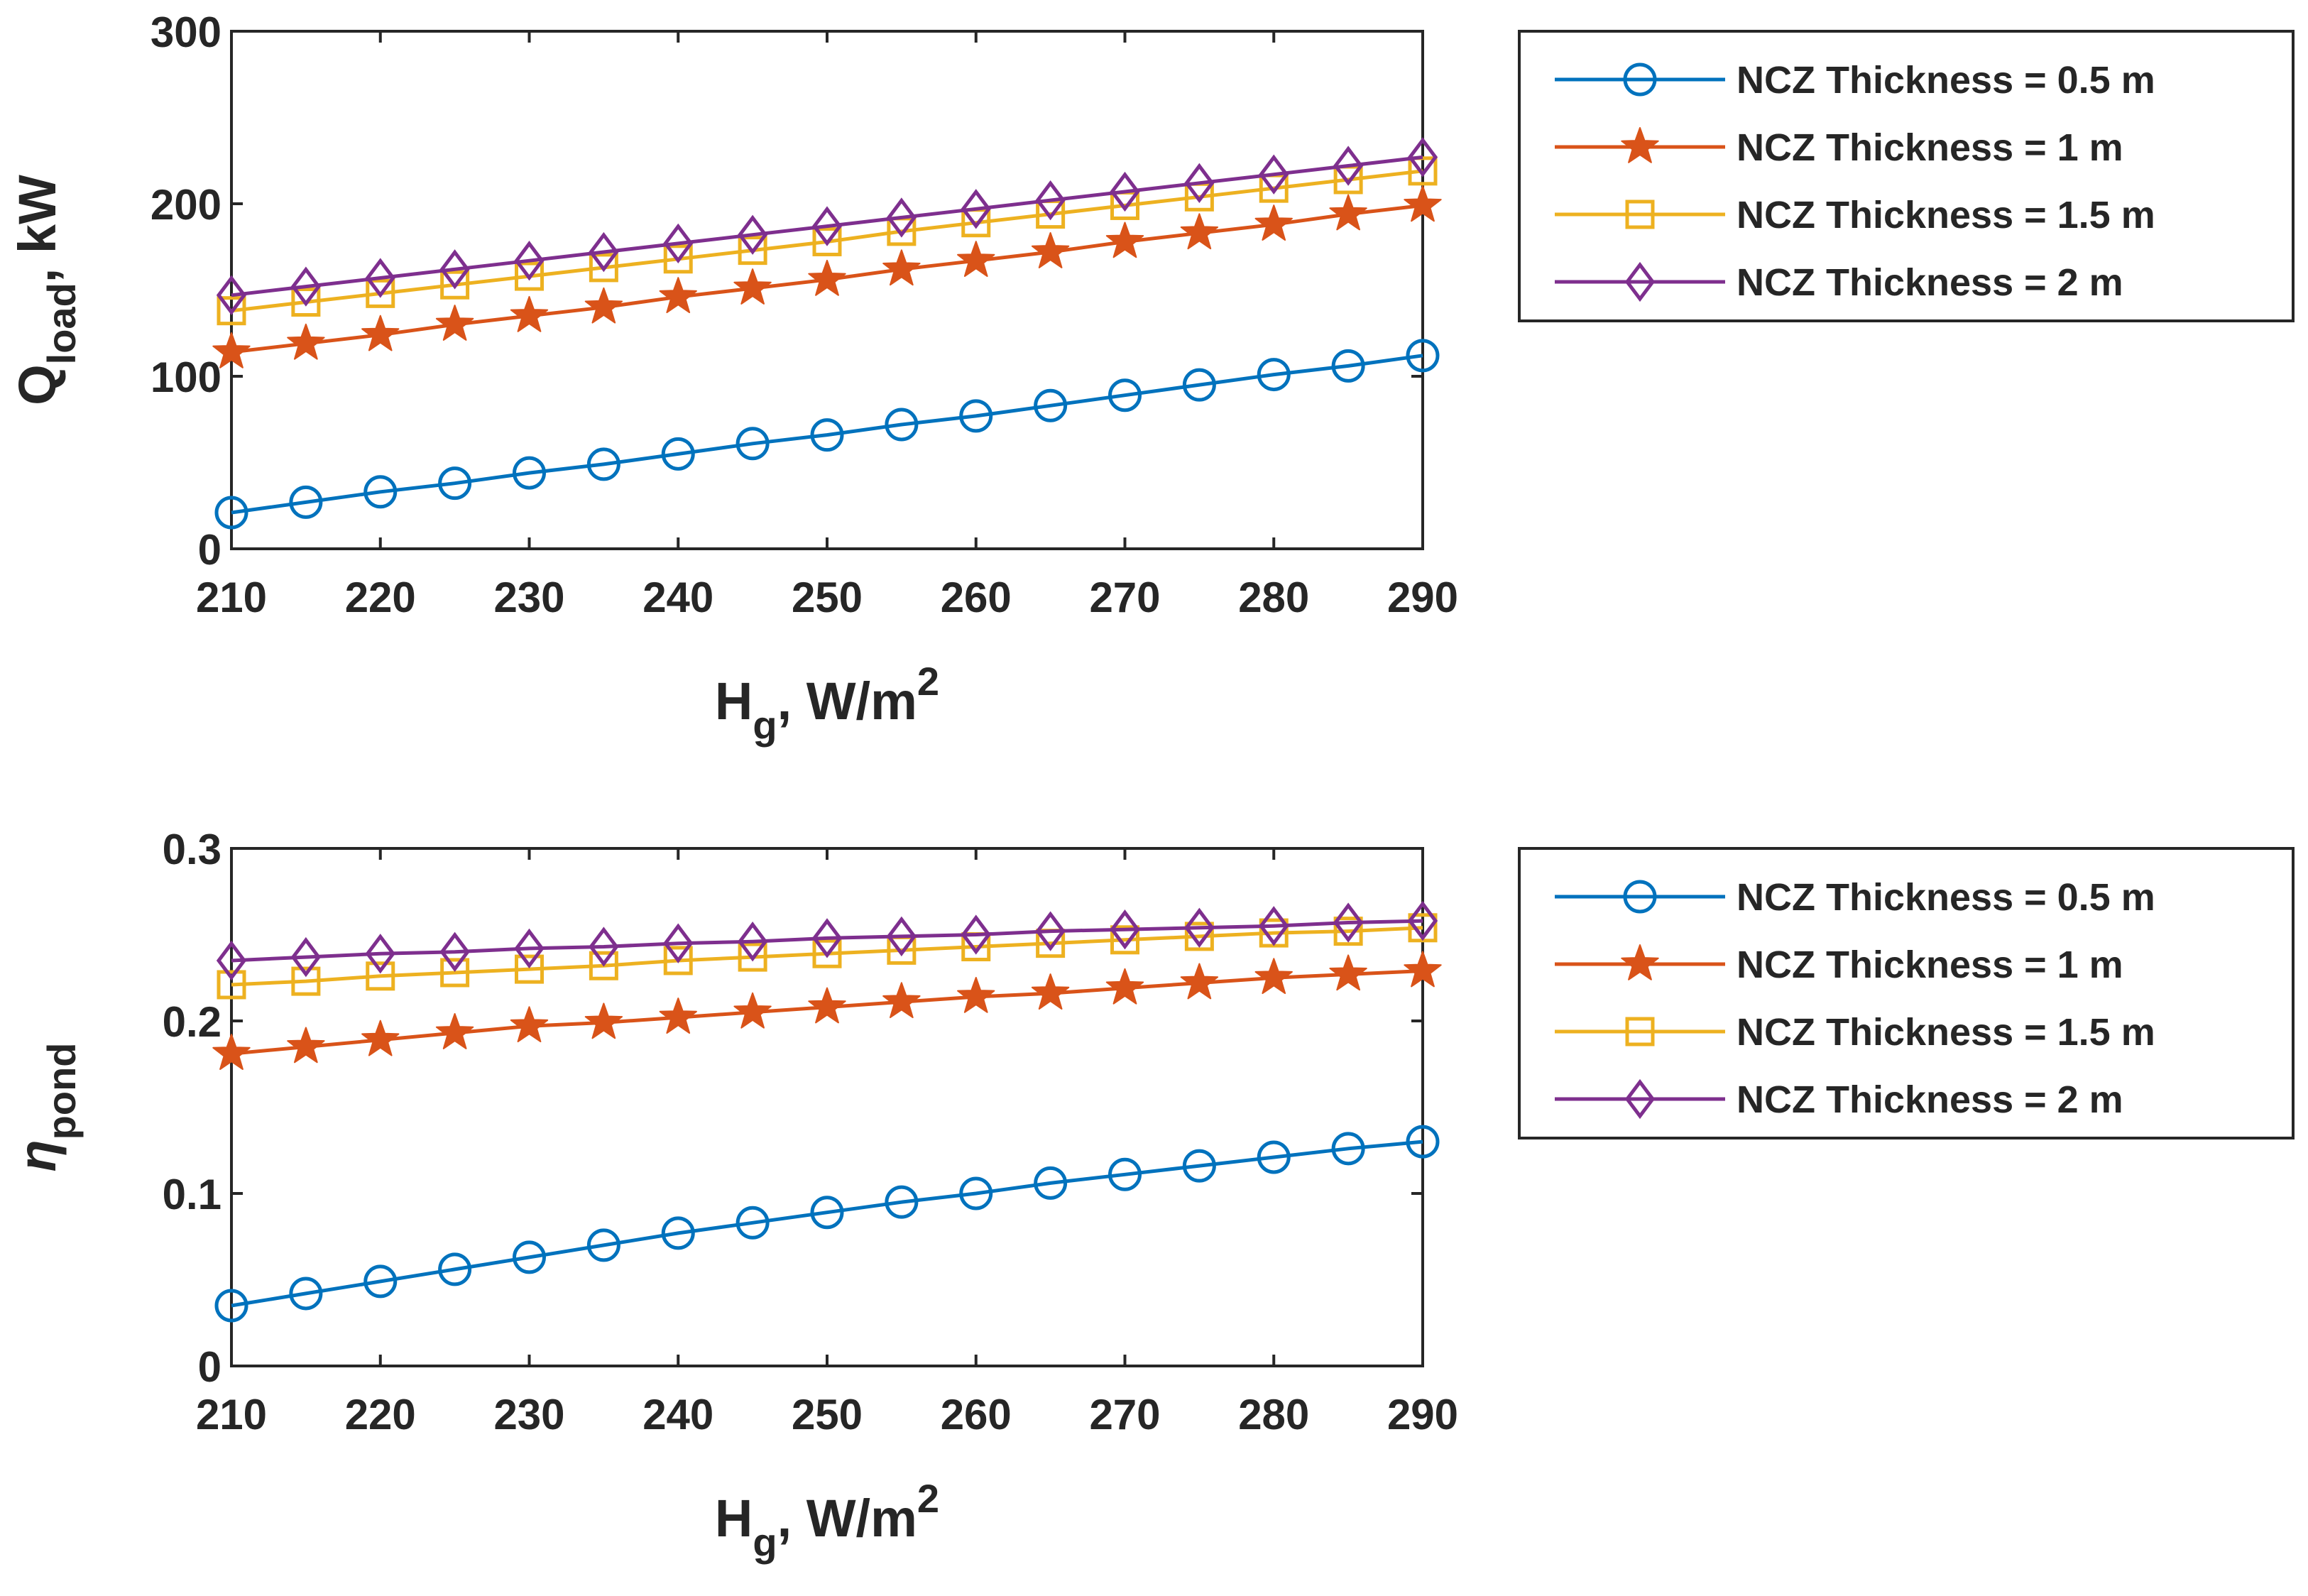 The image size is (2308, 1596). Describe the element at coordinates (827, 703) in the screenshot. I see `x-axis-label: Hg, W/m2` at that location.